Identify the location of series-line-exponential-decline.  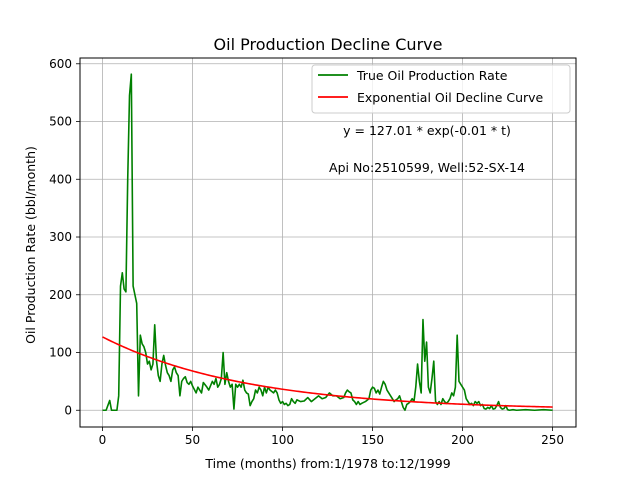
(327, 372).